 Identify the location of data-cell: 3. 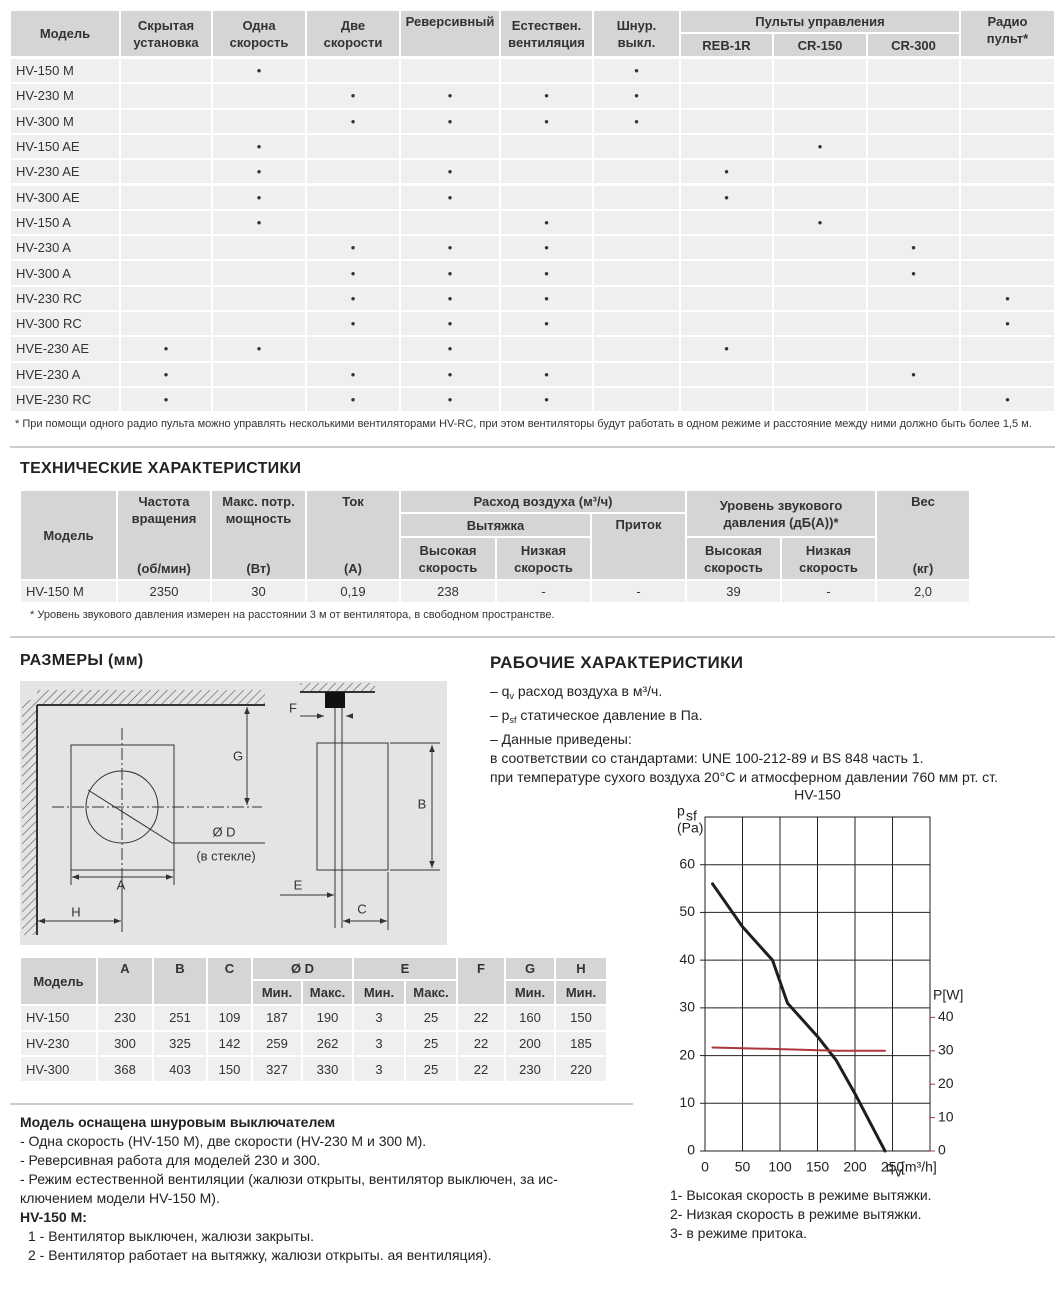
(379, 1069).